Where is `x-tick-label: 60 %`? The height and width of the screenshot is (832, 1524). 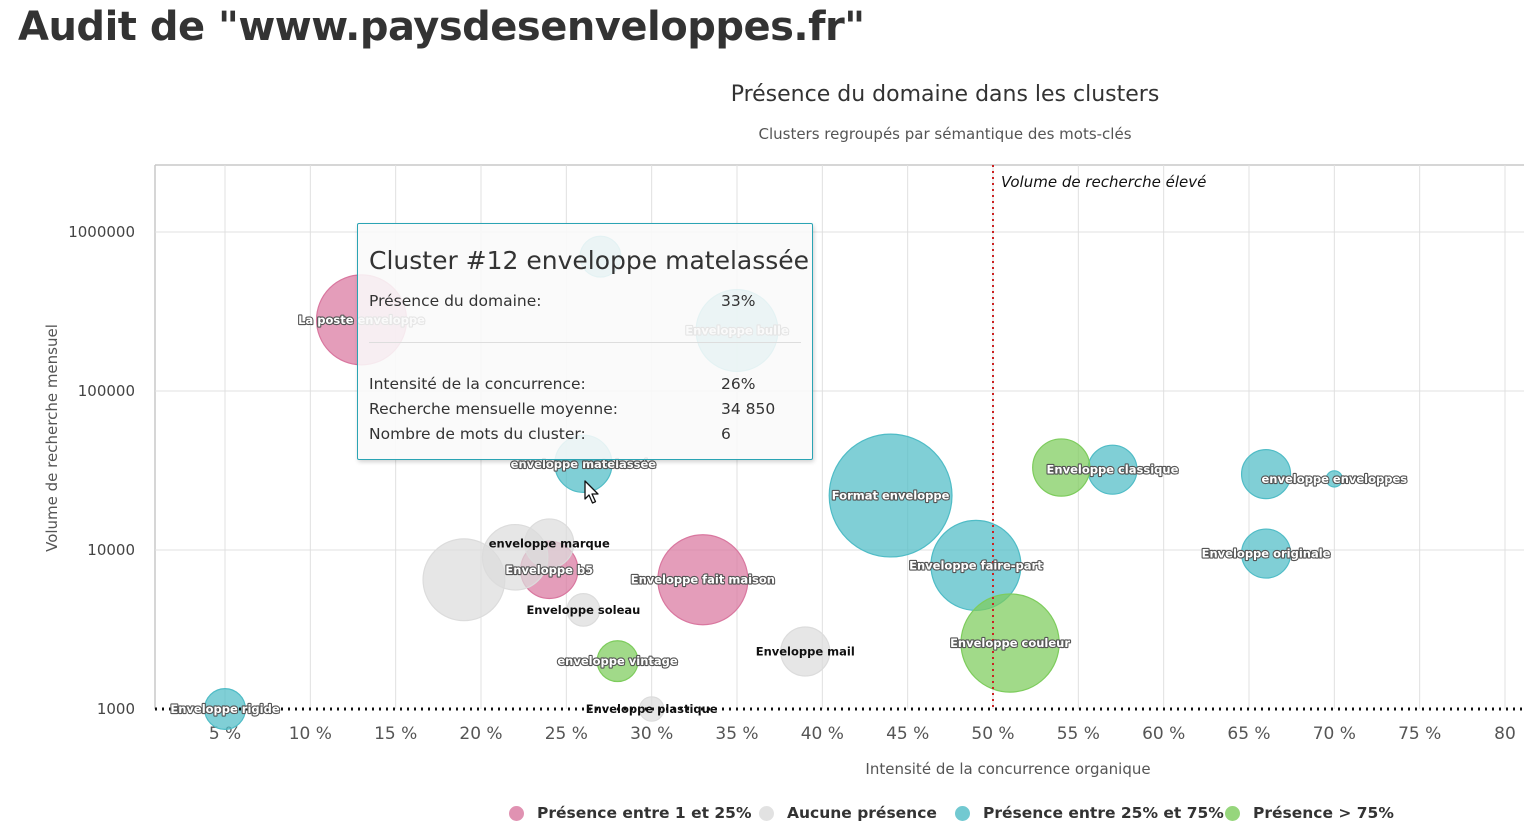
x-tick-label: 60 % is located at coordinates (1163, 734).